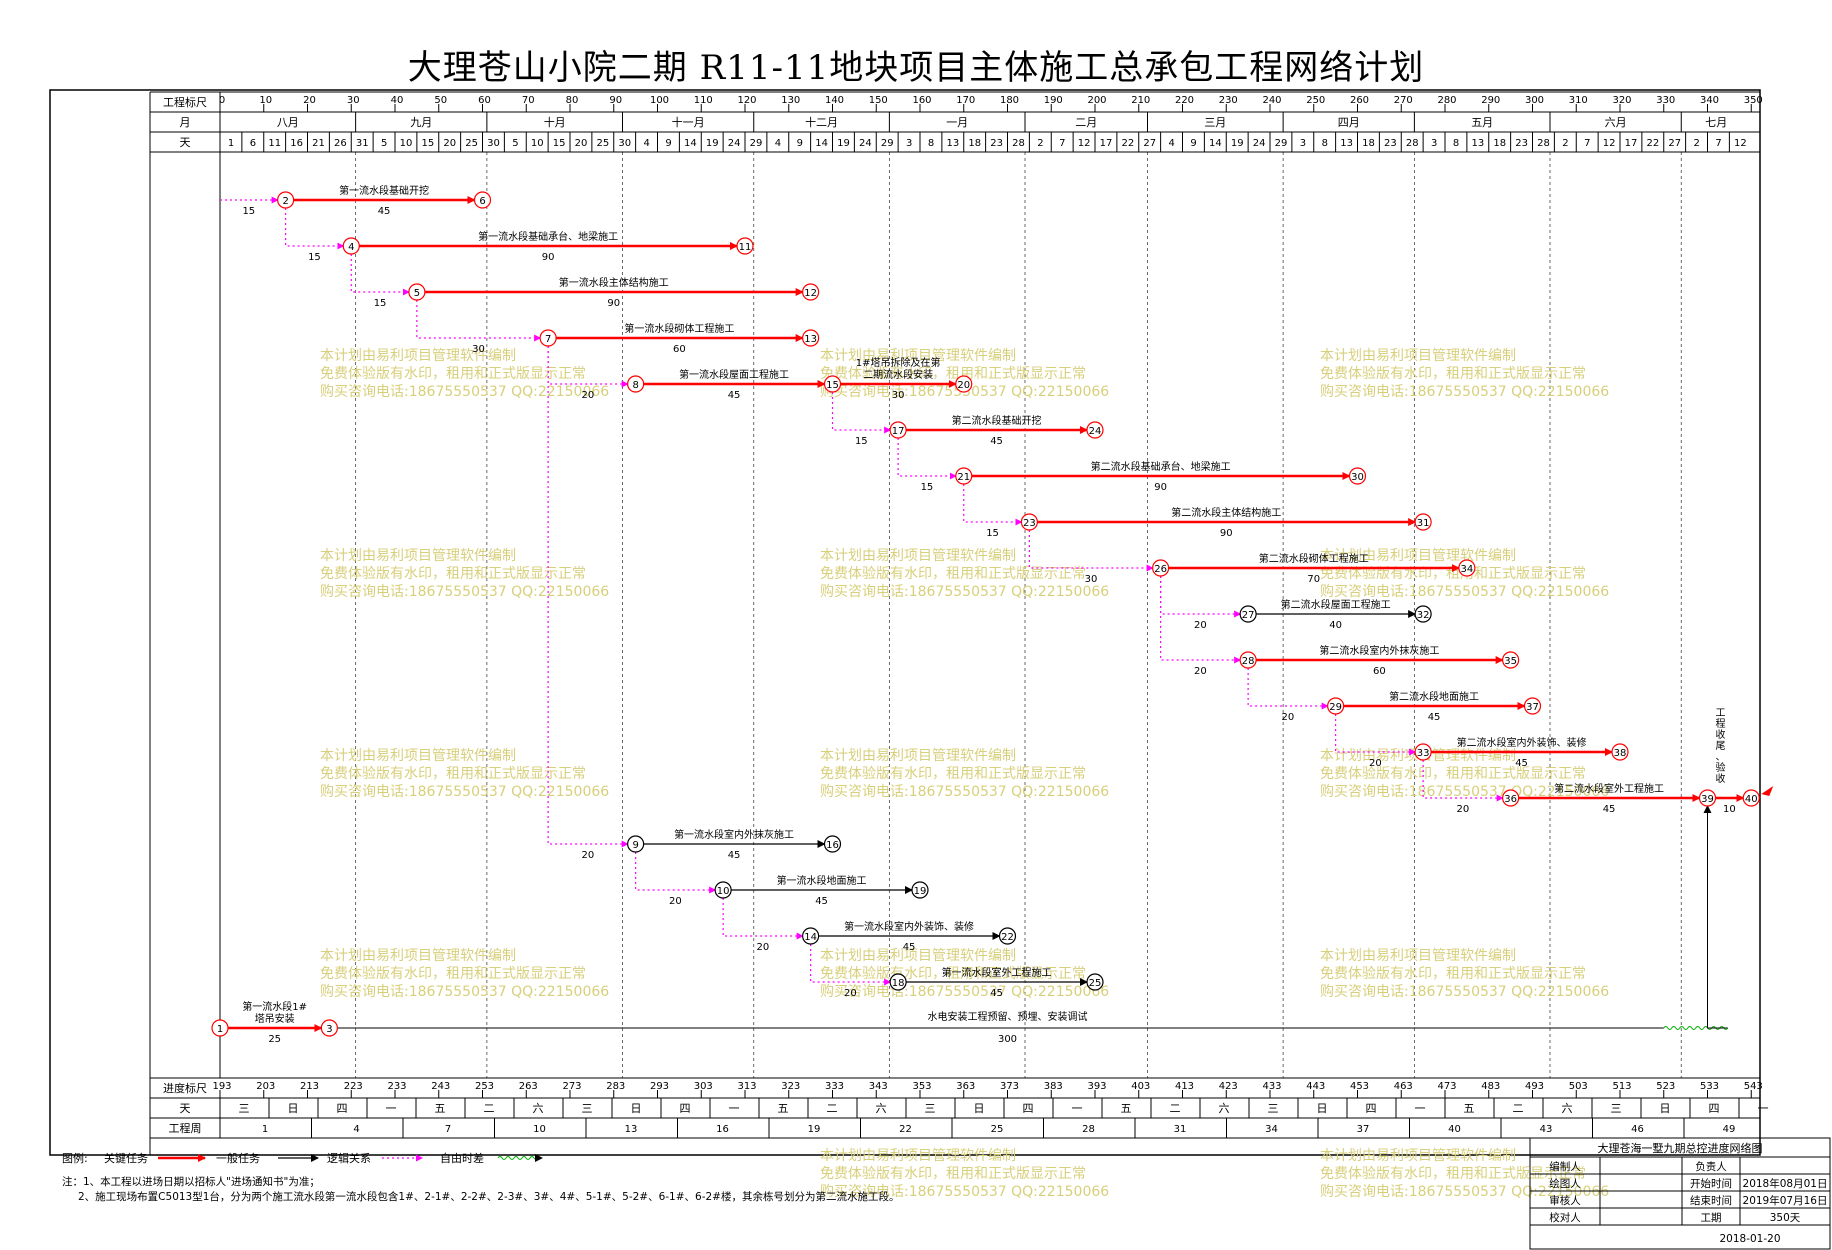  Describe the element at coordinates (659, 1086) in the screenshot. I see `progress-tick-label: 293` at that location.